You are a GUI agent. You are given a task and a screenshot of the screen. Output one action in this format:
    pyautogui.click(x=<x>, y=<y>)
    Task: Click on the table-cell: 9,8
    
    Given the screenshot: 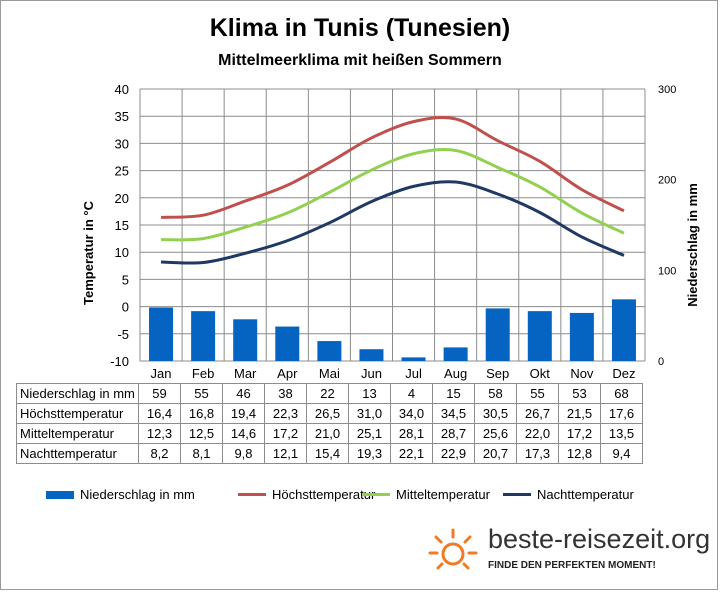 What is the action you would take?
    pyautogui.click(x=243, y=453)
    